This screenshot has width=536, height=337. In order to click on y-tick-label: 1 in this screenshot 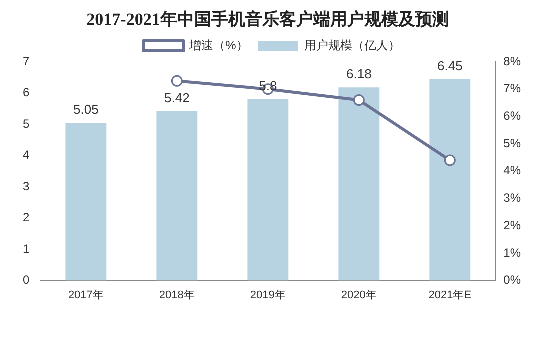, I will do `click(26, 249)`.